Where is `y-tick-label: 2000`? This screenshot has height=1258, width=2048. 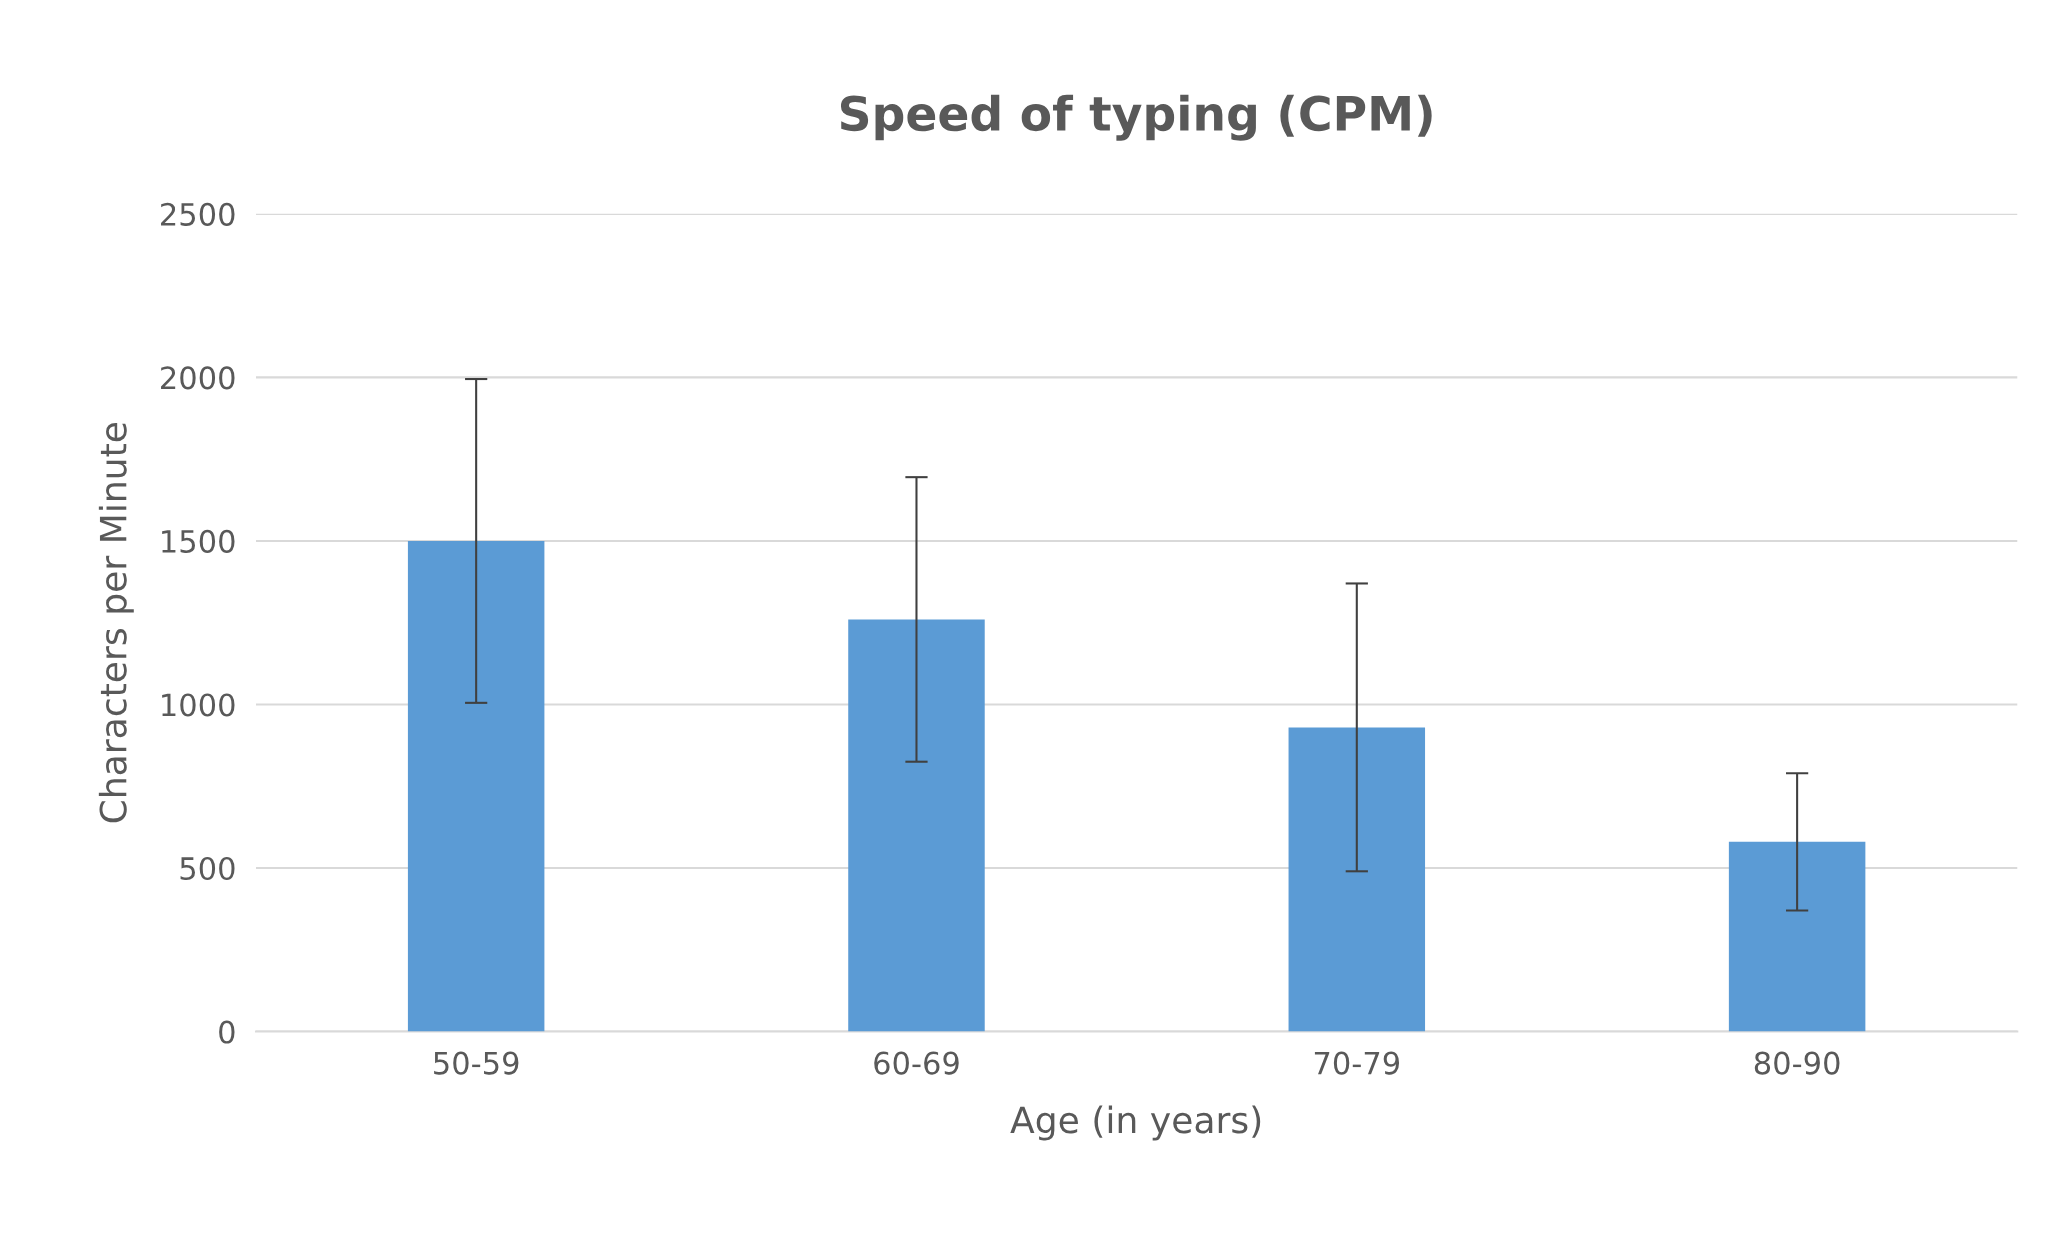
y-tick-label: 2000 is located at coordinates (198, 378).